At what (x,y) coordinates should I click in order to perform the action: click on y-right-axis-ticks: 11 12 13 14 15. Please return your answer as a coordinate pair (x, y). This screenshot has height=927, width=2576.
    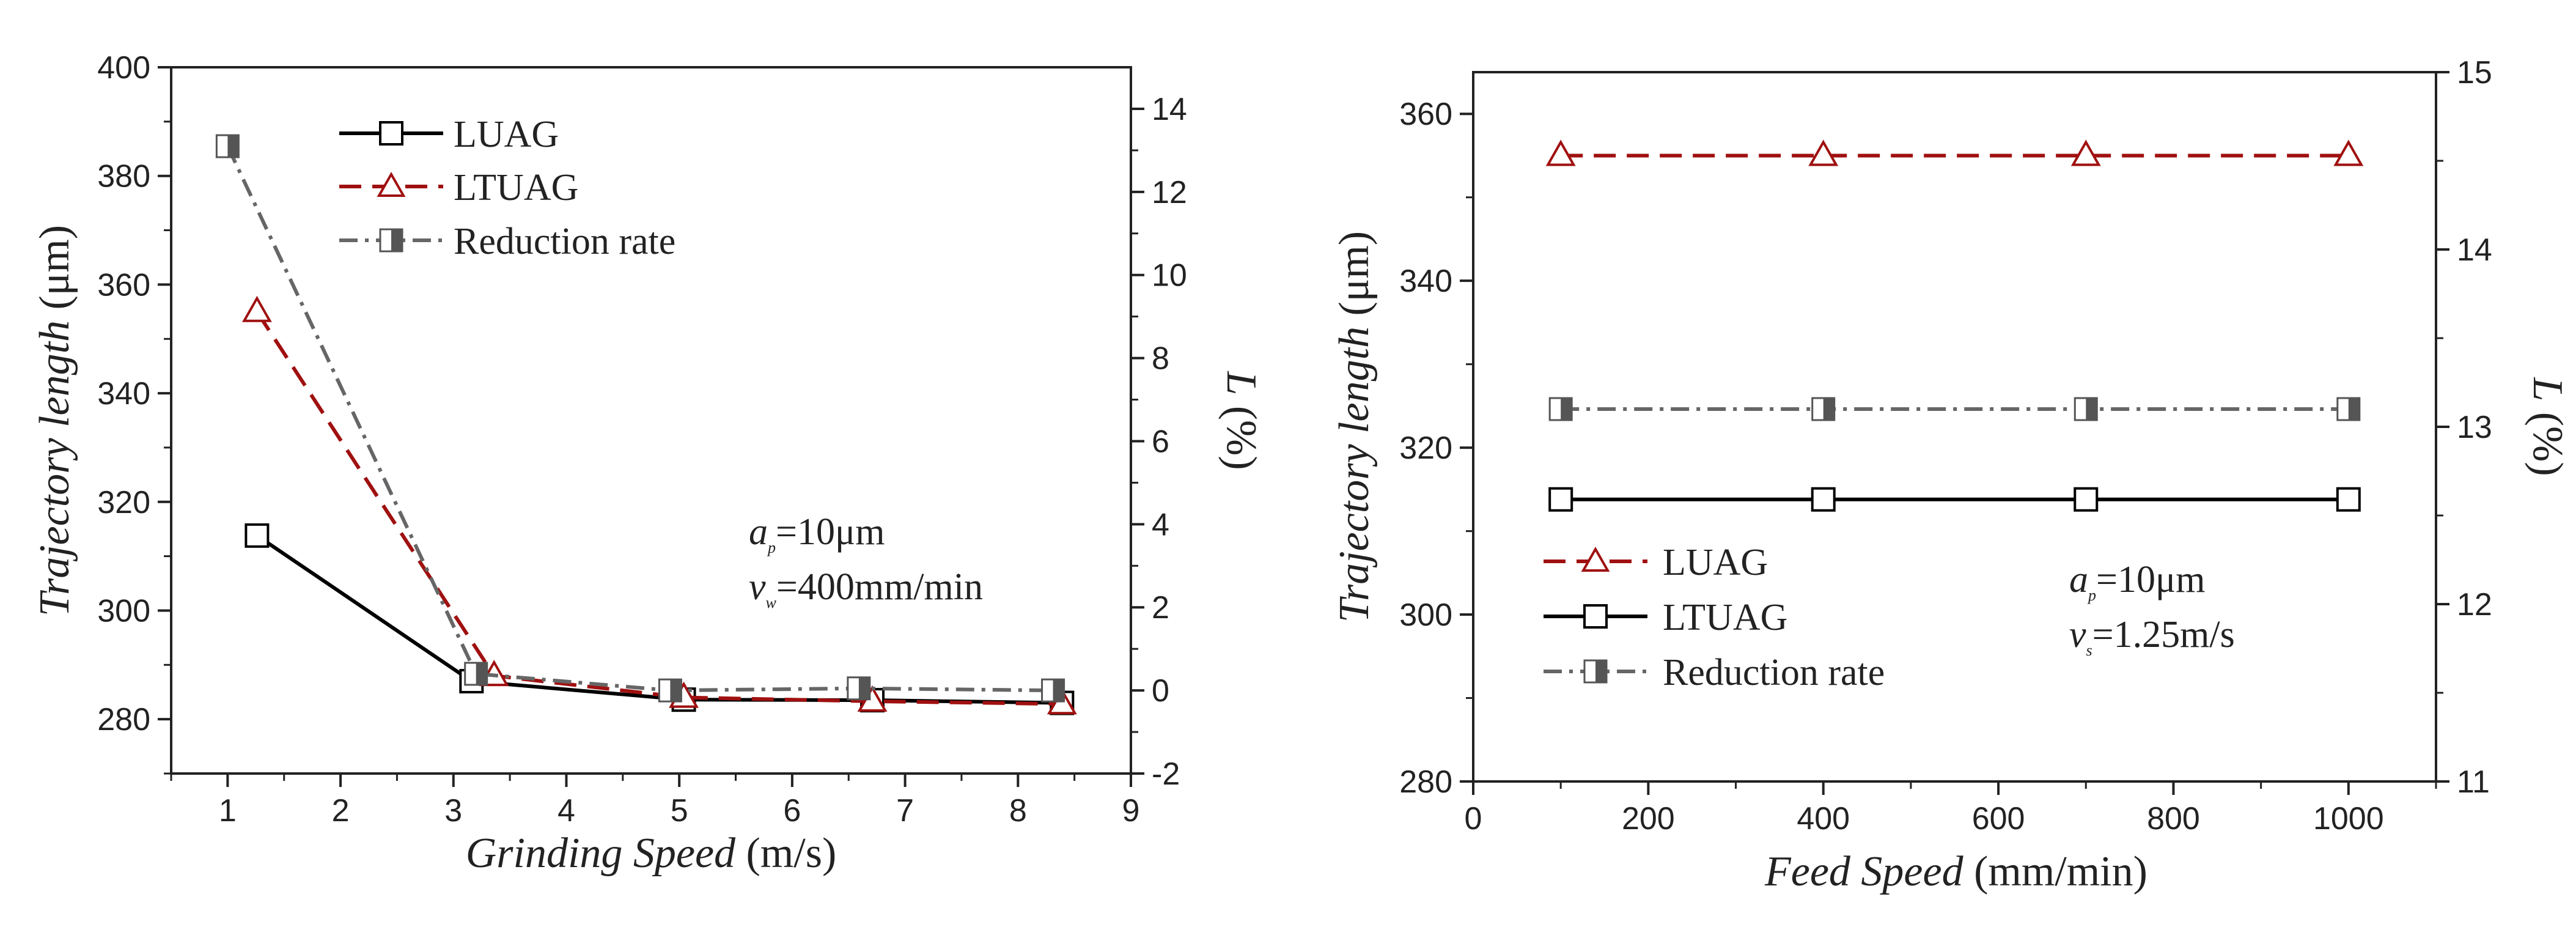
    Looking at the image, I should click on (2464, 427).